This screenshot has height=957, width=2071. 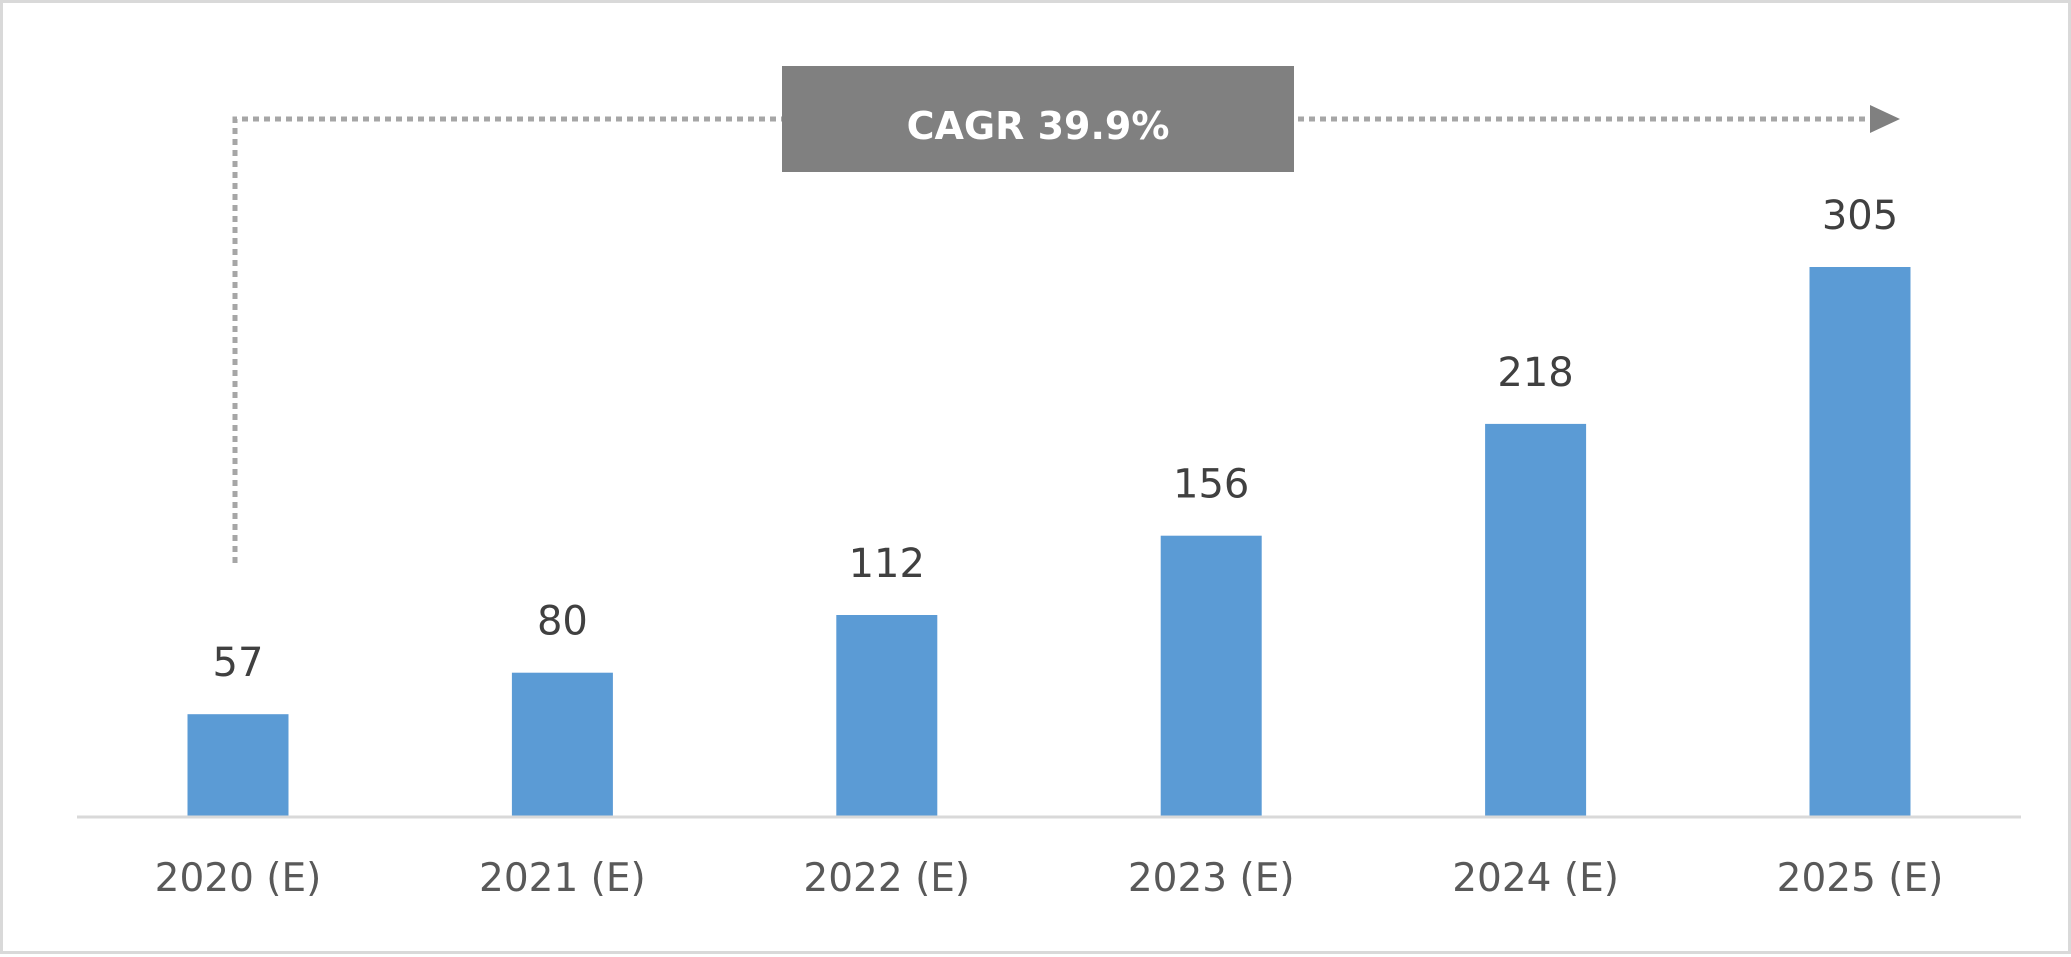 I want to click on x-tick-label: 2023 (E), so click(x=1211, y=878).